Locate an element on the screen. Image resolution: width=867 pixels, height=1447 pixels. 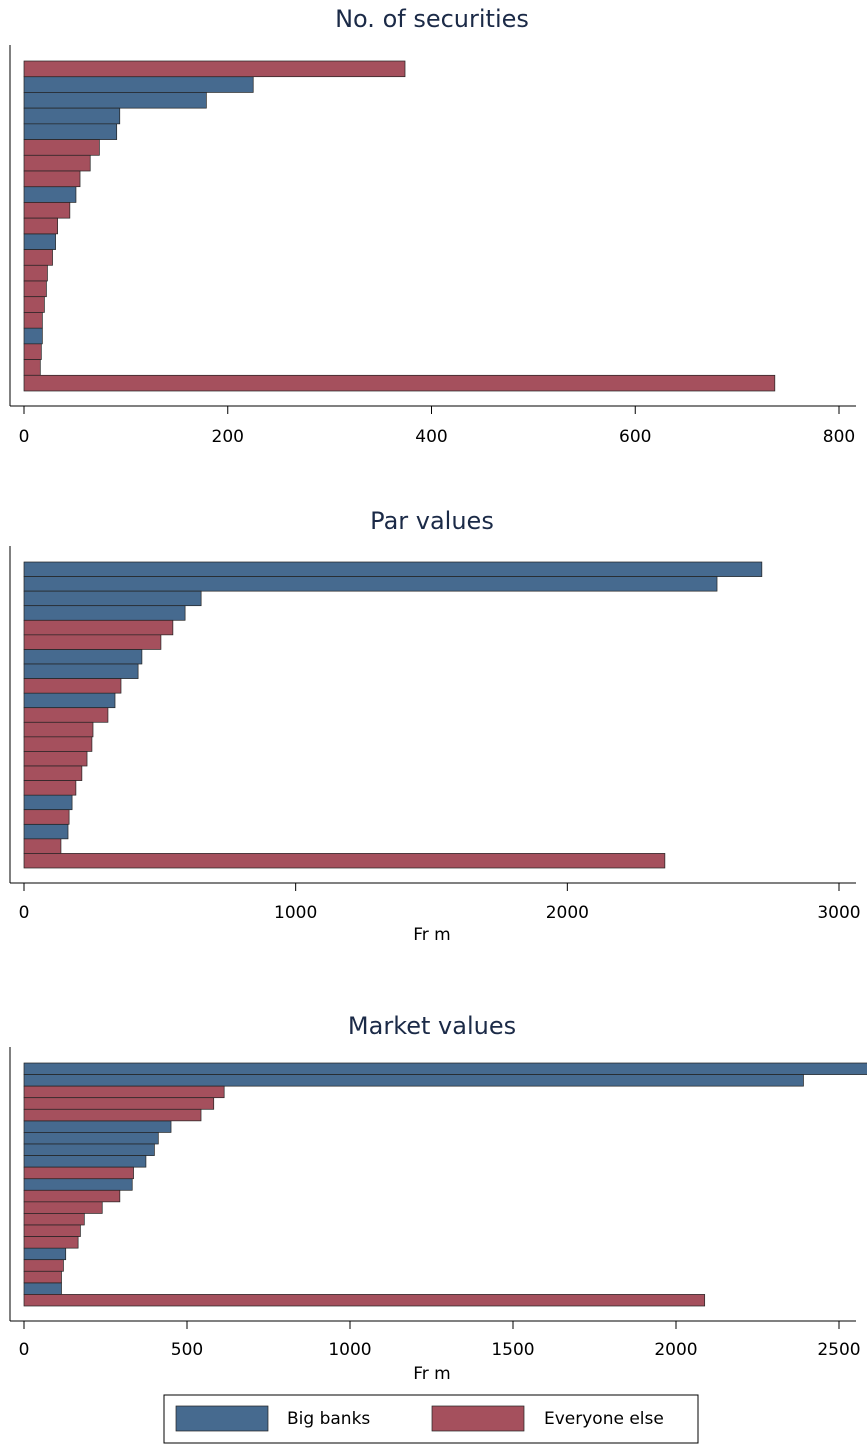
x-tick-label: 200 is located at coordinates (228, 437).